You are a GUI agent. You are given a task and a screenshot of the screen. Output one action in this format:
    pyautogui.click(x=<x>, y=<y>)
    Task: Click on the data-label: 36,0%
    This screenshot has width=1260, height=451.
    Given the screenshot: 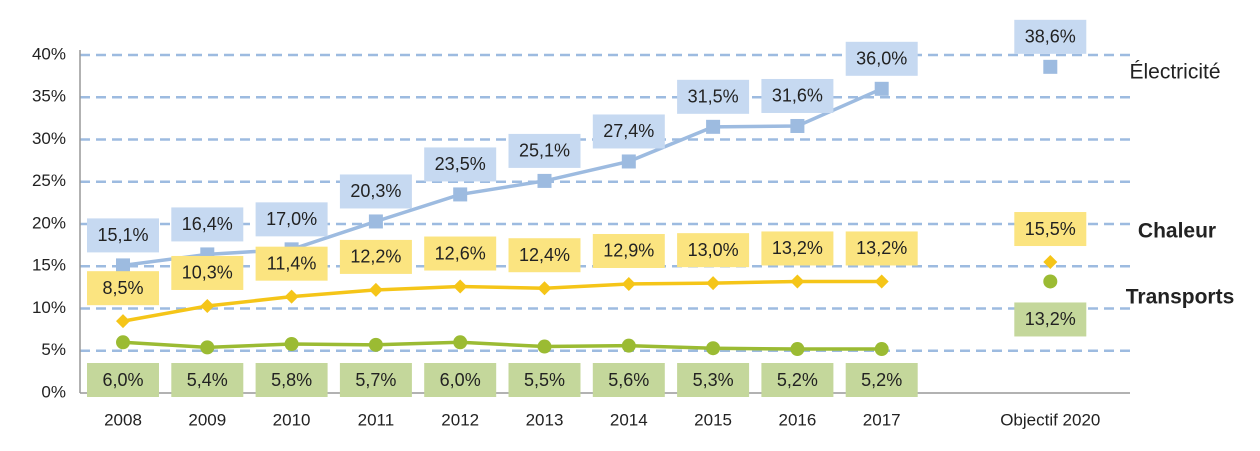 What is the action you would take?
    pyautogui.click(x=881, y=59)
    